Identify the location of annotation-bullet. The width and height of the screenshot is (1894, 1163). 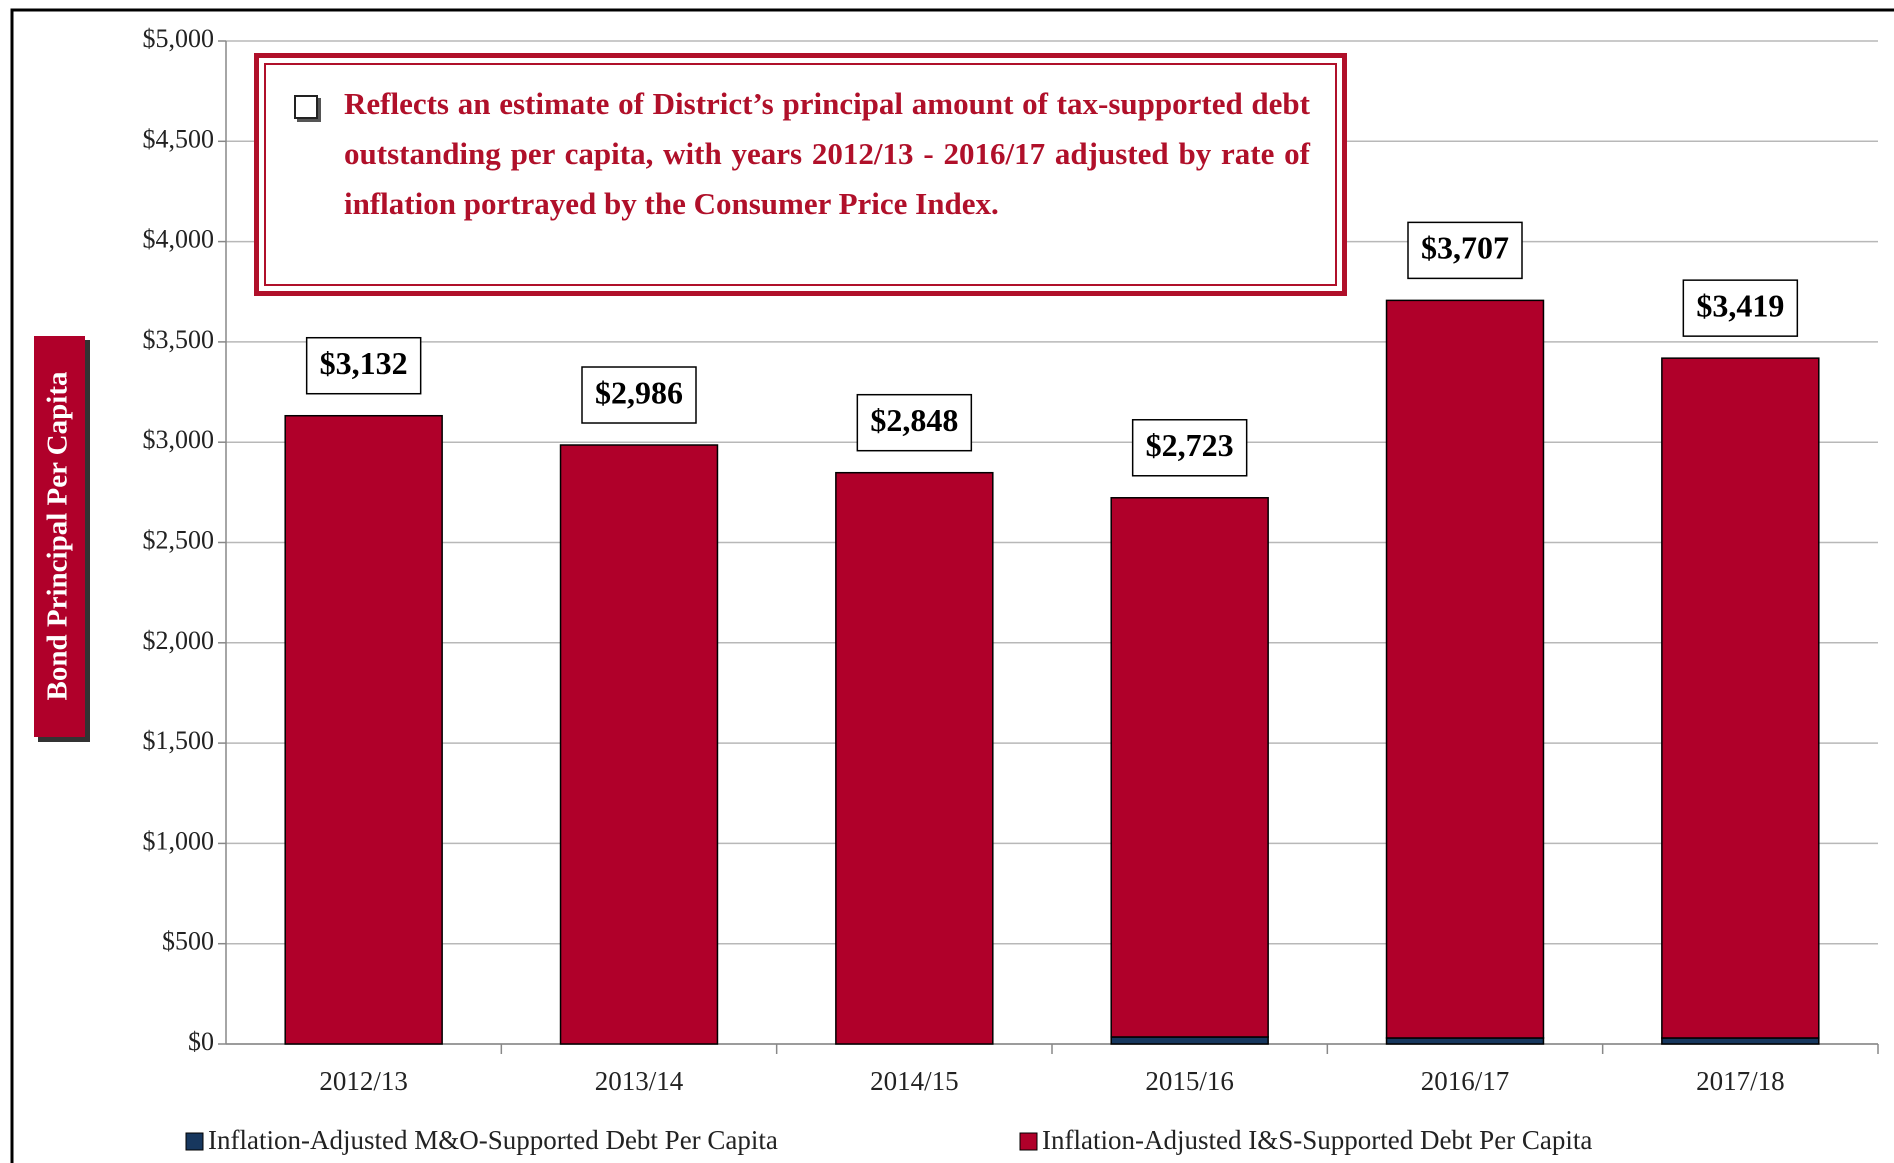
(306, 107).